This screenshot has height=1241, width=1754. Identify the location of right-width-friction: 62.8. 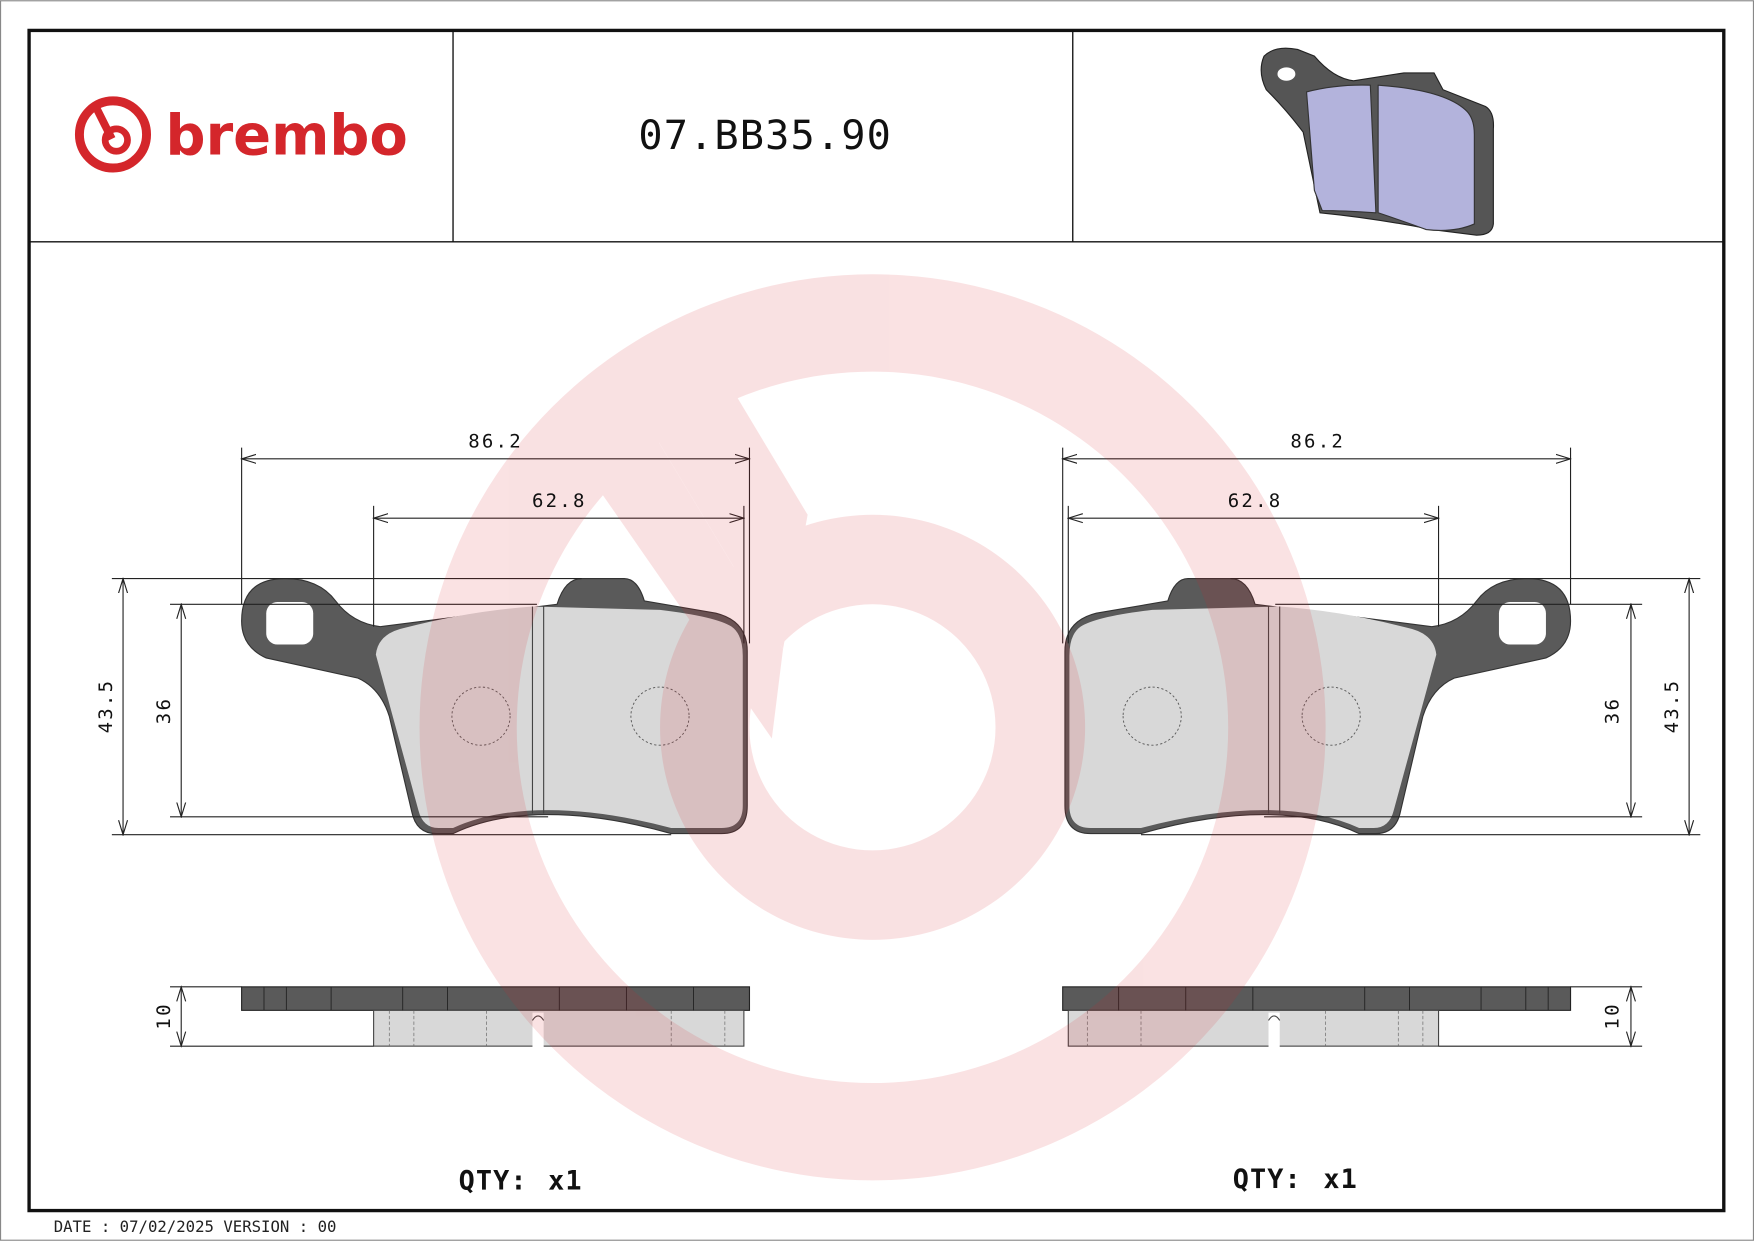
(1255, 501).